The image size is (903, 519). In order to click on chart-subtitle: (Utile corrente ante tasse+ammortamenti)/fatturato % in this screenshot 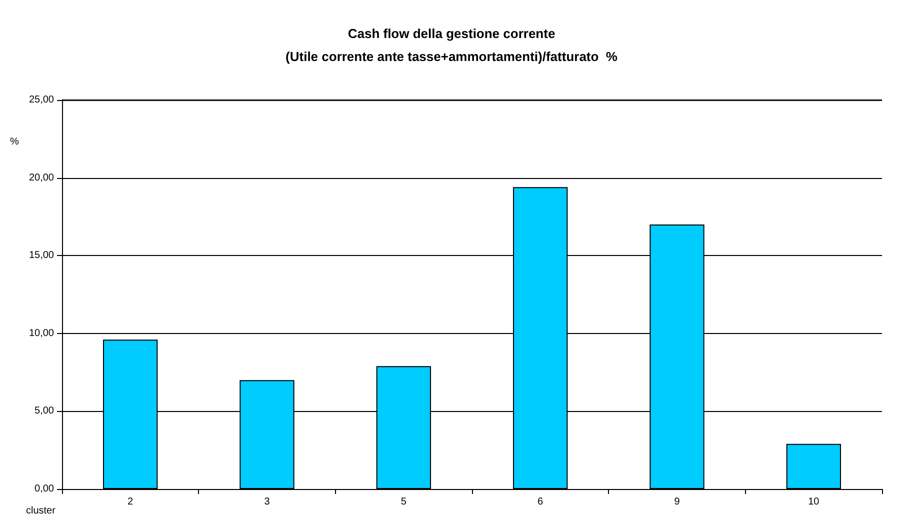, I will do `click(452, 56)`.